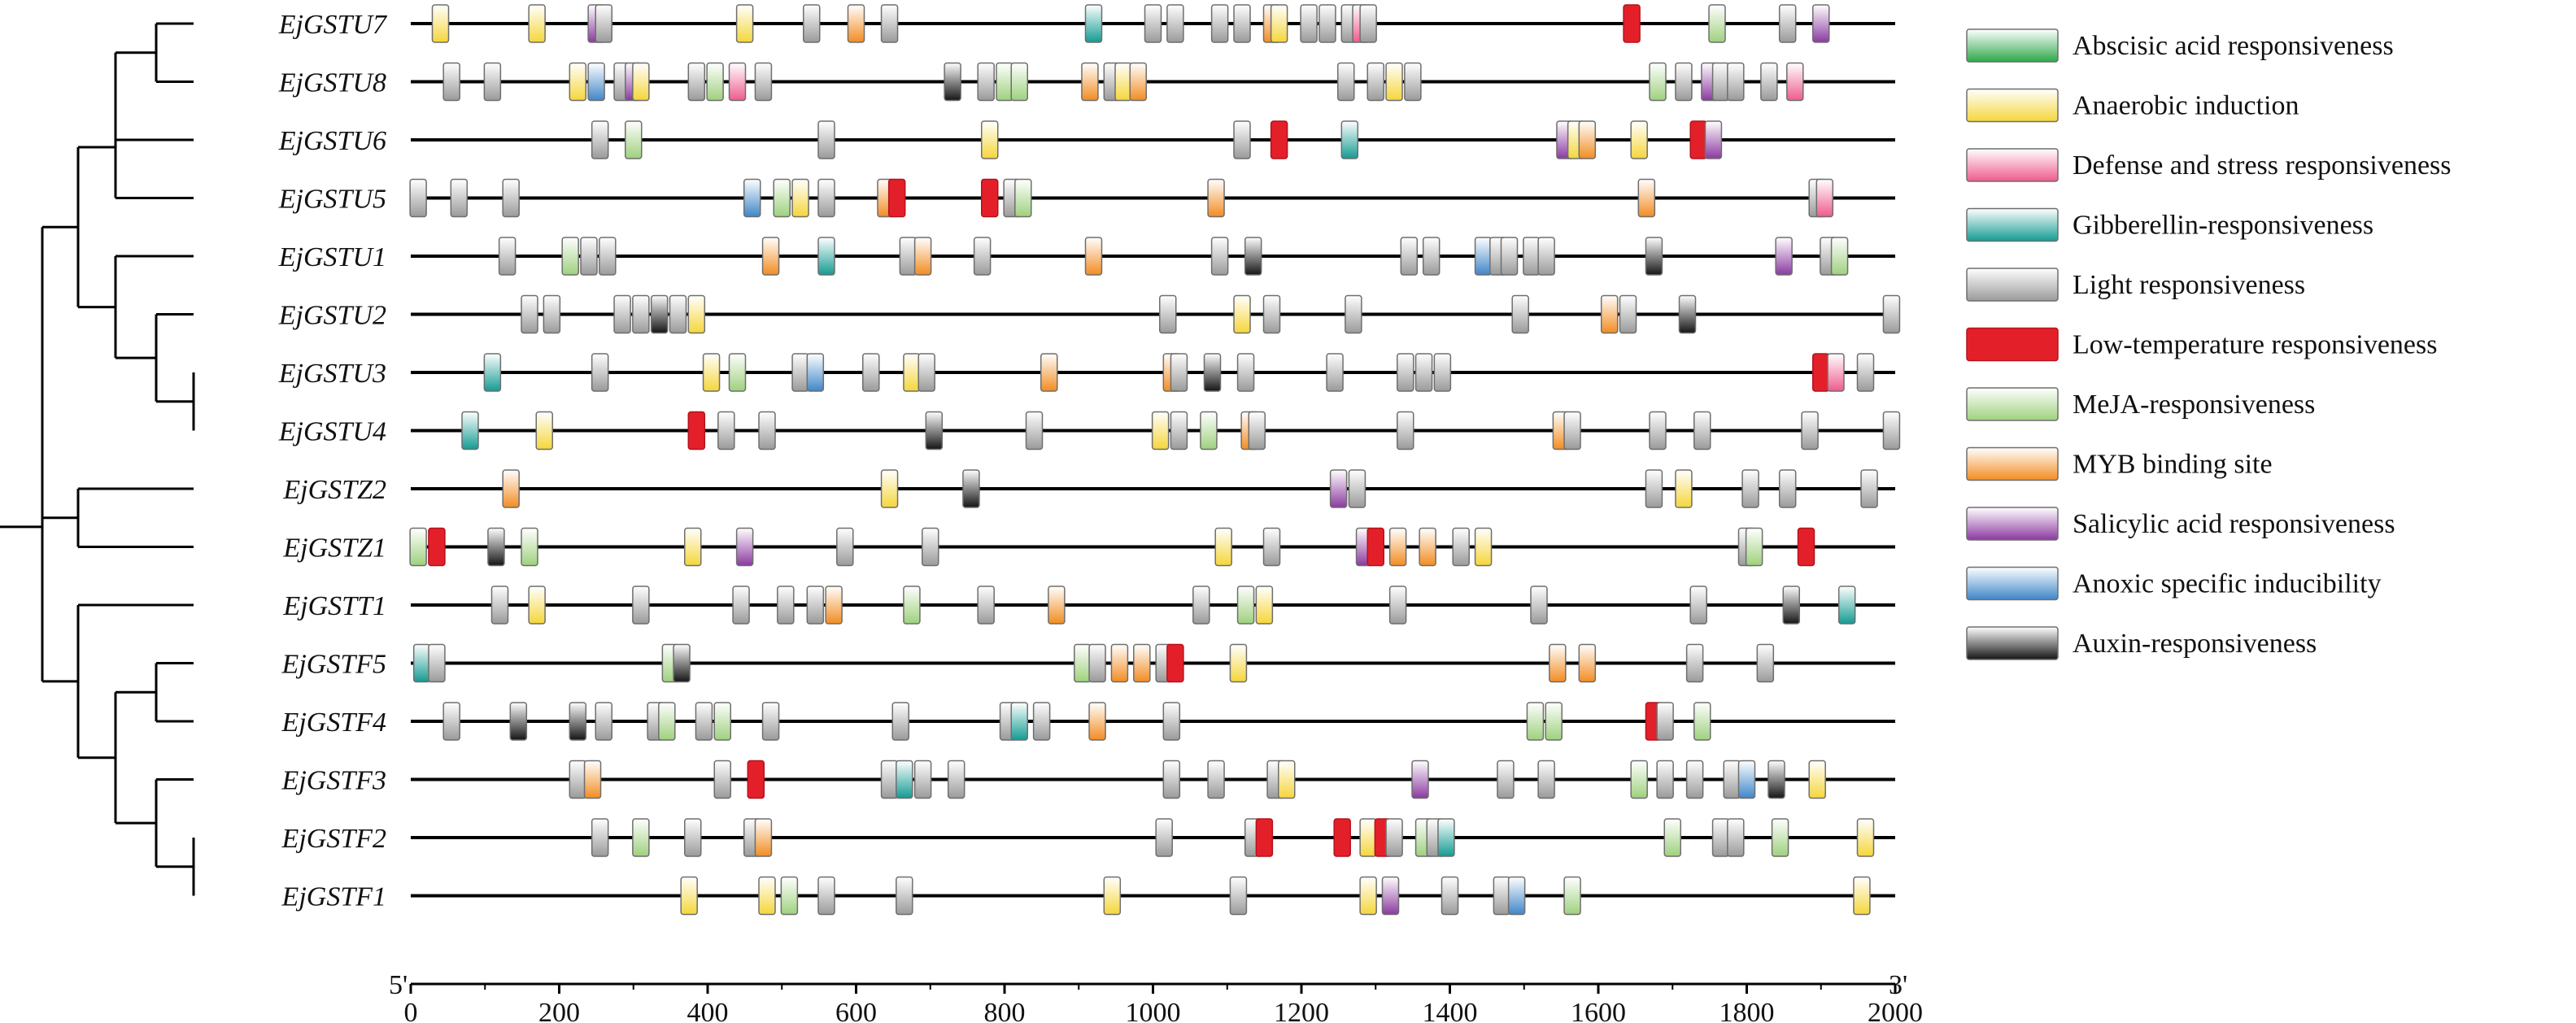 The width and height of the screenshot is (2576, 1023). Describe the element at coordinates (2194, 405) in the screenshot. I see `legend-label-meja: MeJA-responsiveness` at that location.